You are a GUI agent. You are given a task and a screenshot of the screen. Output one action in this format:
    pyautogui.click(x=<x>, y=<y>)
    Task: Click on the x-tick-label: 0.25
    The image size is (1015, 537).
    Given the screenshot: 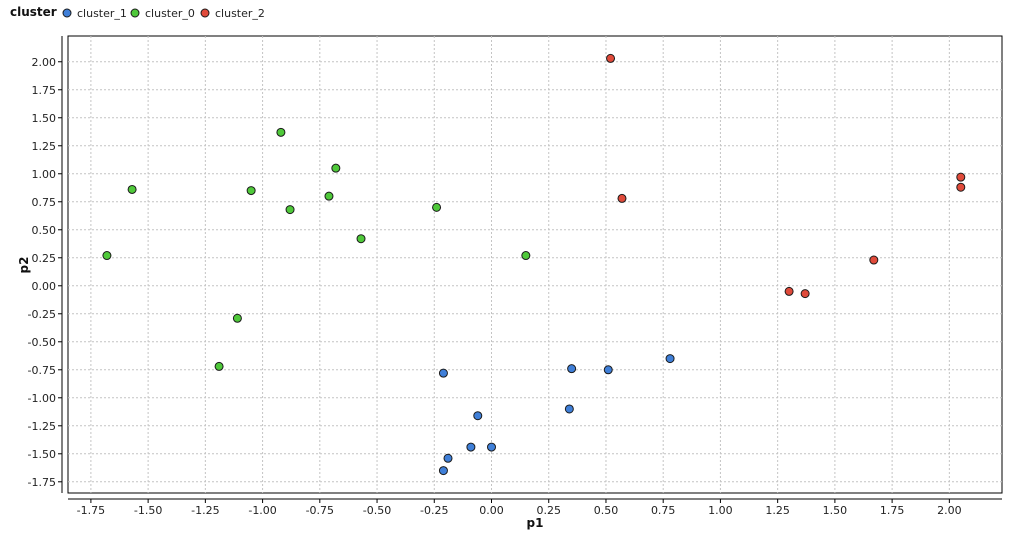 What is the action you would take?
    pyautogui.click(x=548, y=510)
    